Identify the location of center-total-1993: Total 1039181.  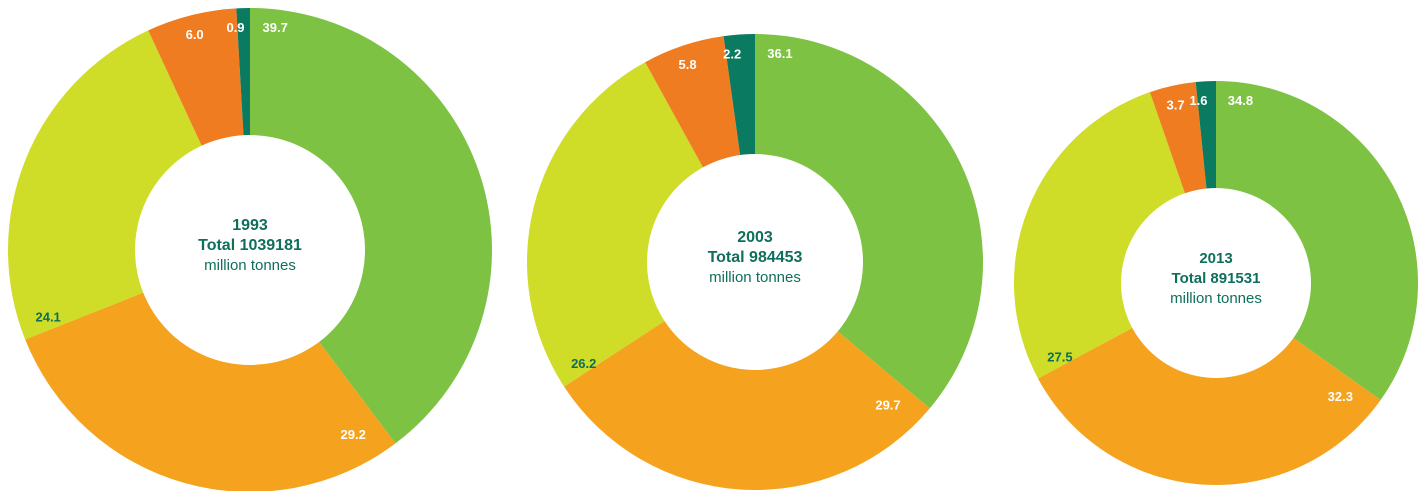
(250, 245).